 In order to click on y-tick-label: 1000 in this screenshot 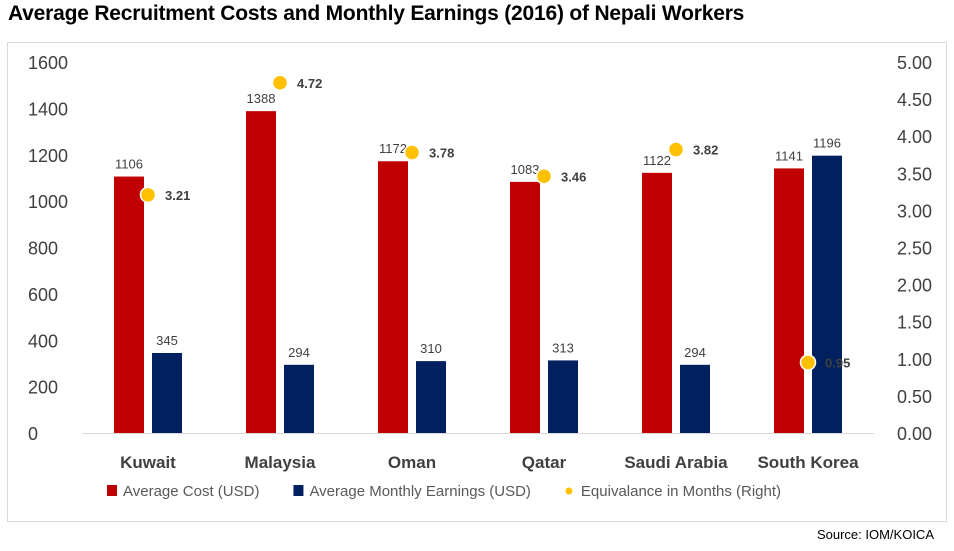, I will do `click(48, 202)`.